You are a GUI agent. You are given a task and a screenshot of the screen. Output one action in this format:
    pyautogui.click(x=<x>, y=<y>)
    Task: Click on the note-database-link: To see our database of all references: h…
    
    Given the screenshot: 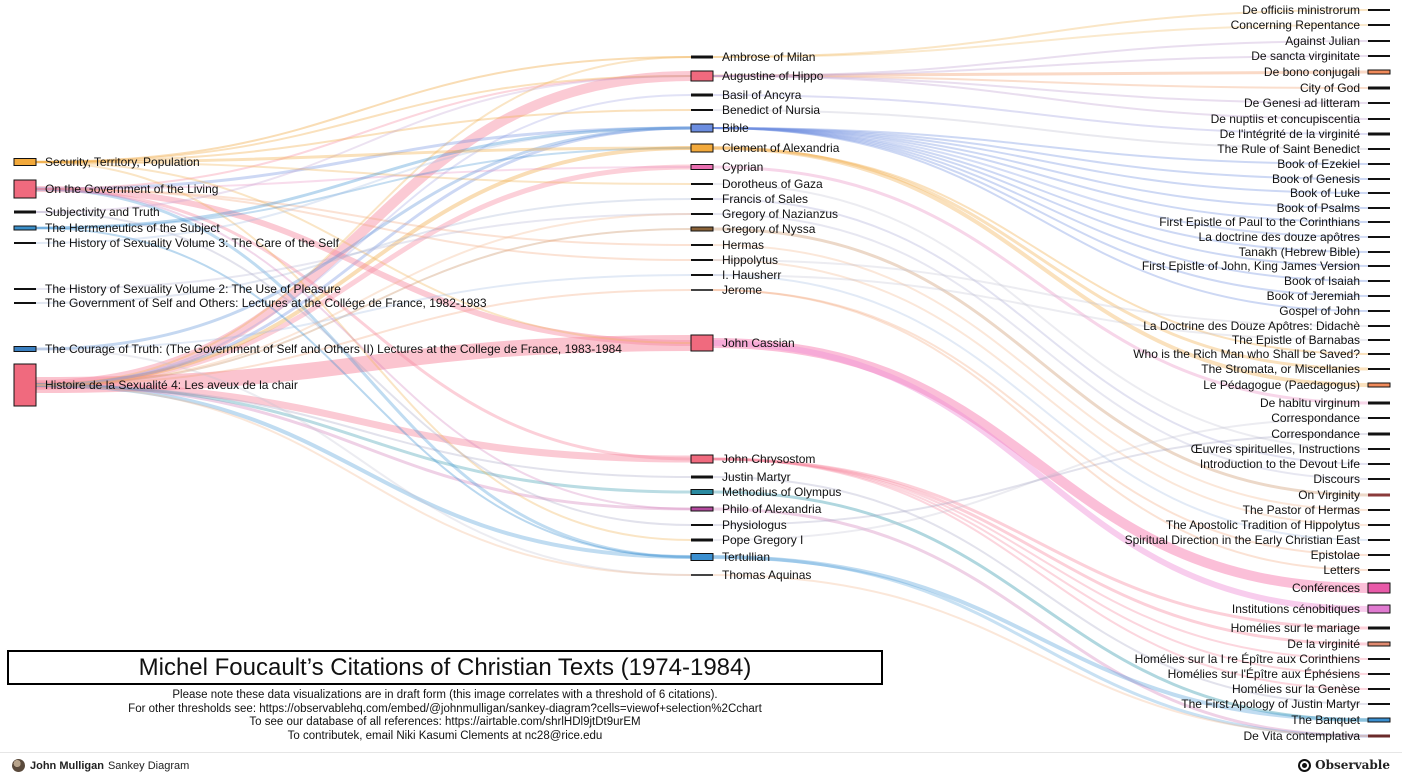 What is the action you would take?
    pyautogui.click(x=445, y=722)
    